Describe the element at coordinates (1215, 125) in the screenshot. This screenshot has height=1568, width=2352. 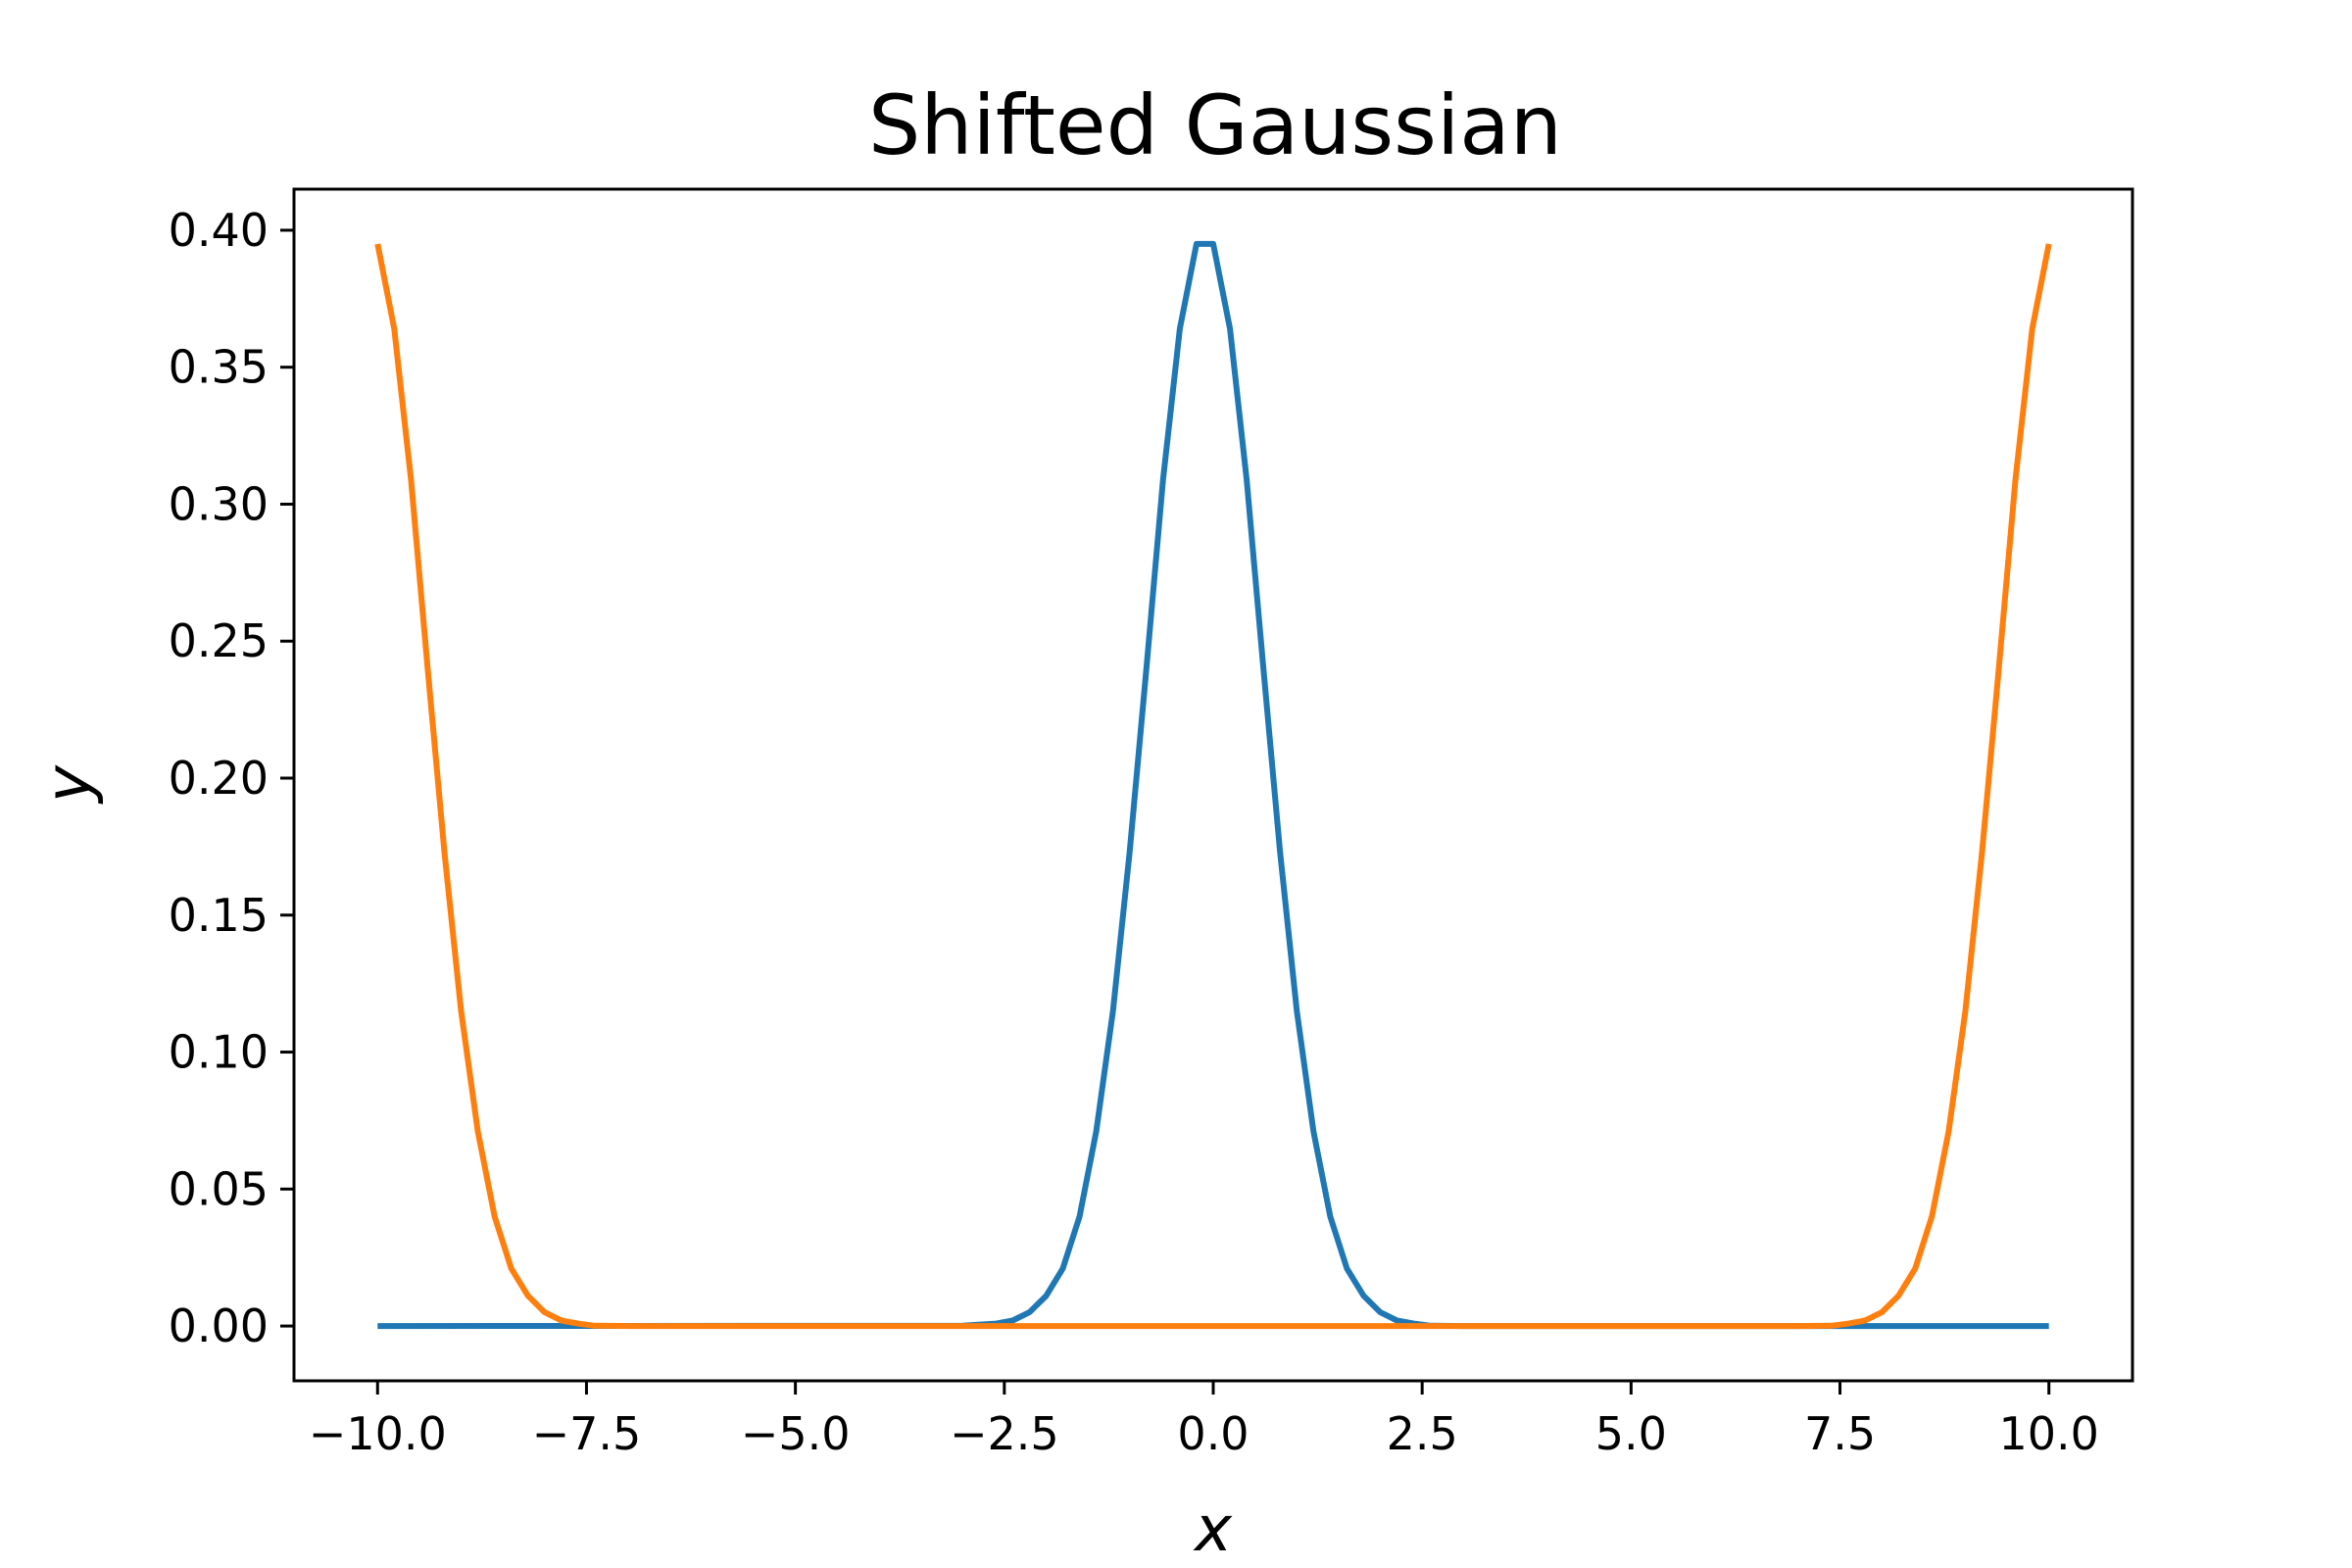
I see `chart-title: Shifted Gaussian` at that location.